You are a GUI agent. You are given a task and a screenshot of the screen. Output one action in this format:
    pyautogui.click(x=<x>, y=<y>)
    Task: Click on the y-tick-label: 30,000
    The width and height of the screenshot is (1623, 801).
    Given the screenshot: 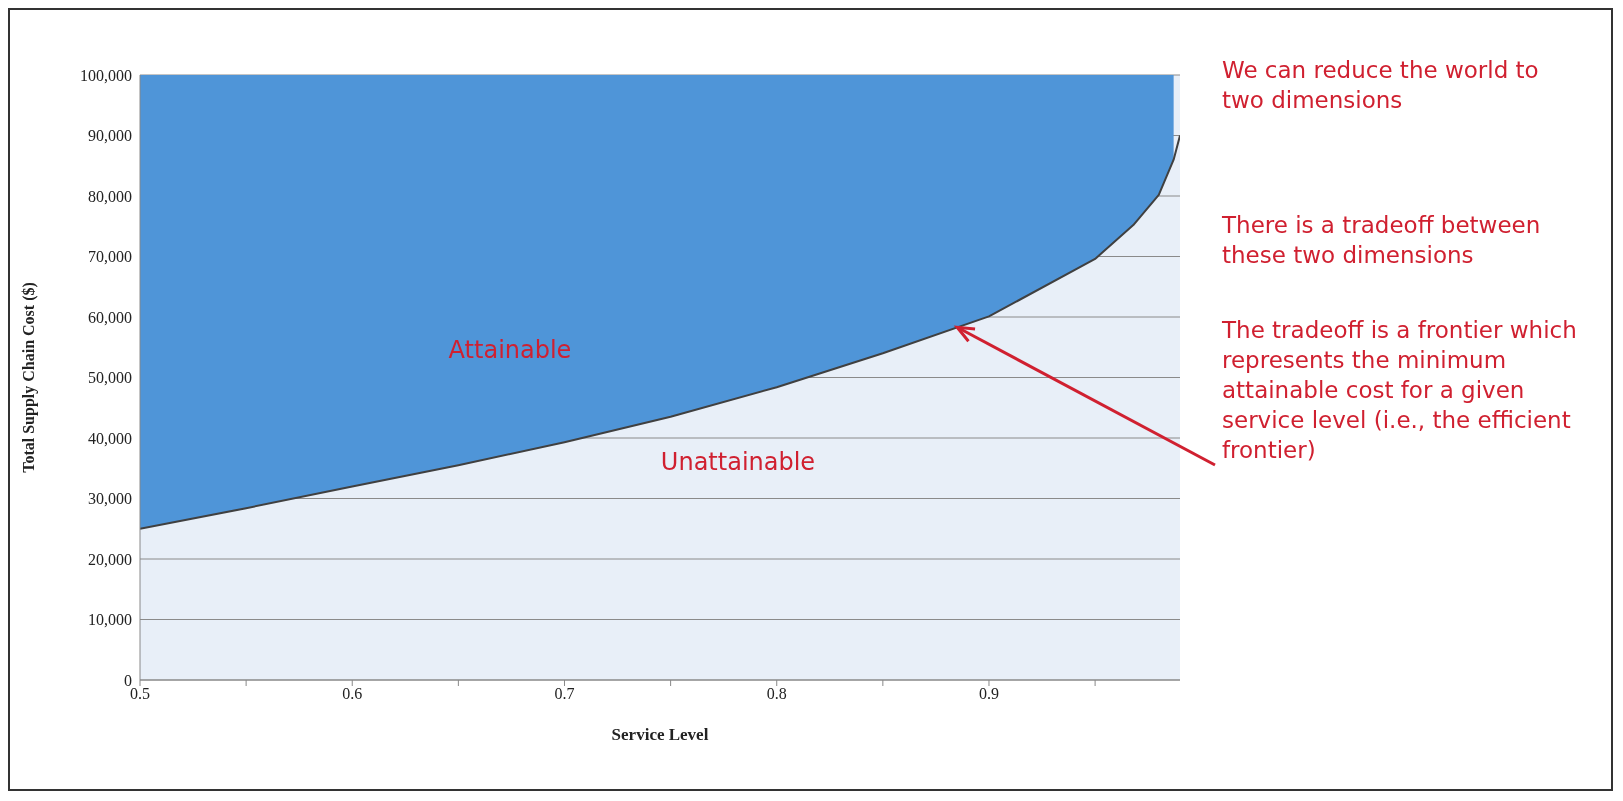 What is the action you would take?
    pyautogui.click(x=110, y=499)
    